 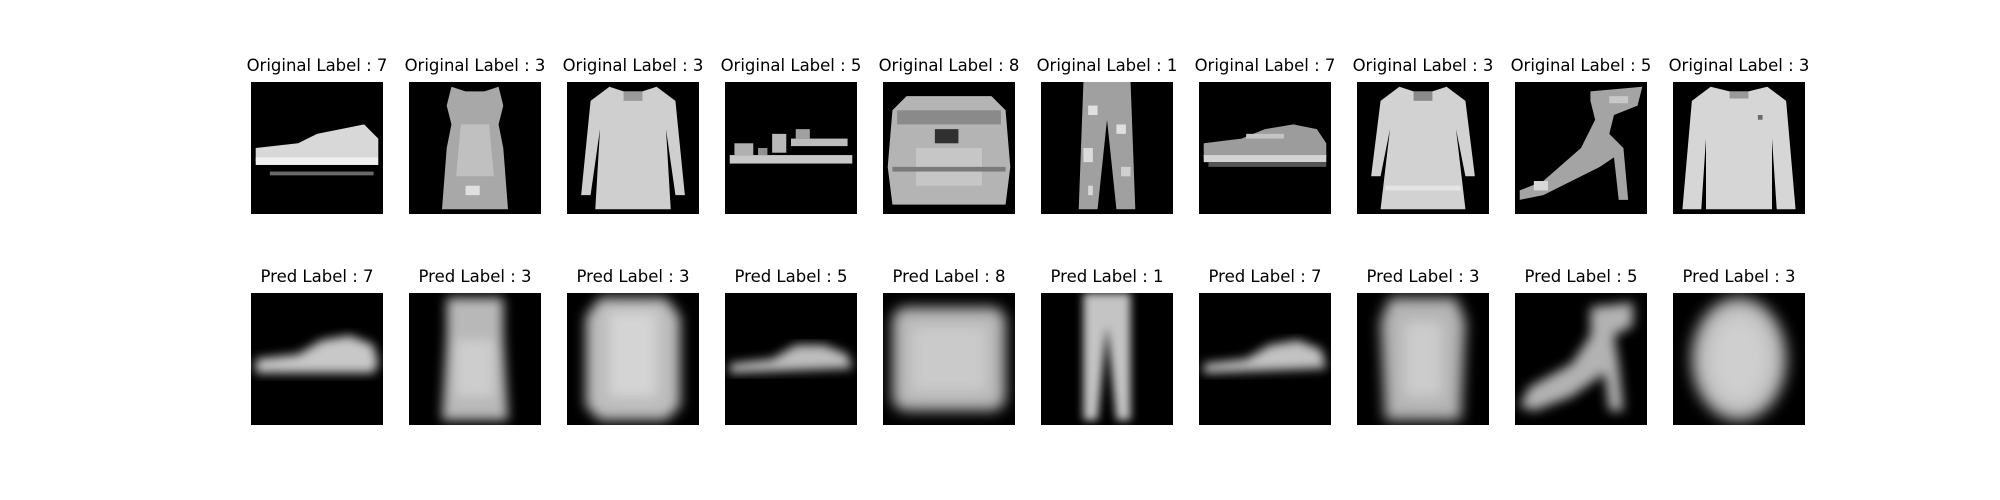 What do you see at coordinates (1107, 65) in the screenshot?
I see `original-label: Original Label : 1` at bounding box center [1107, 65].